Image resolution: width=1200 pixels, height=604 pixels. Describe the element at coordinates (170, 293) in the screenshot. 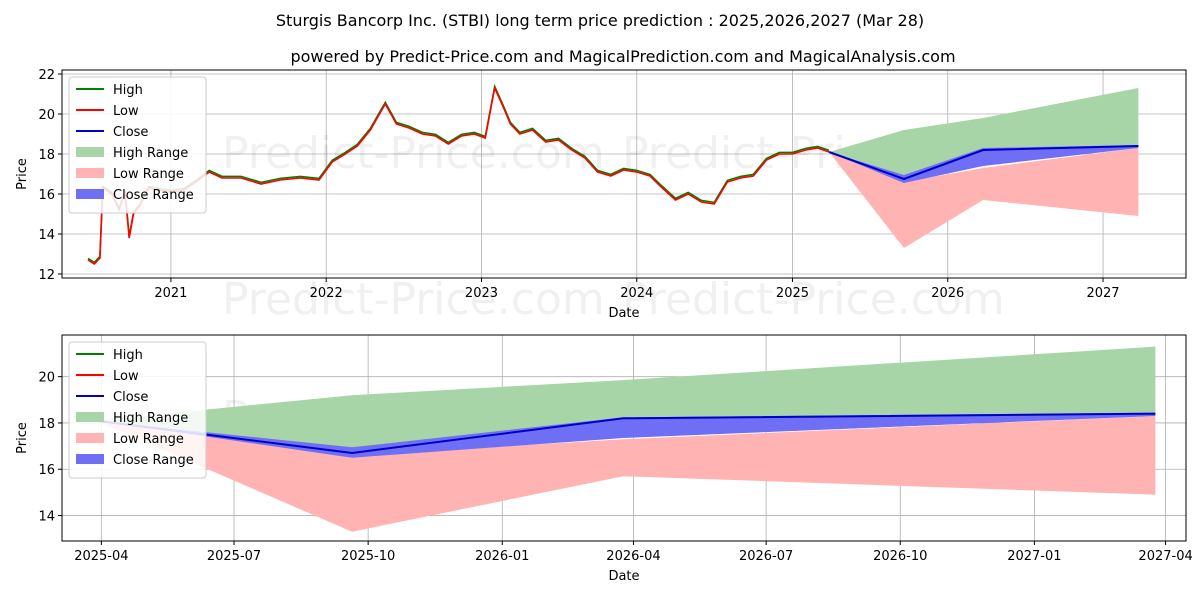

I see `x-tick-label: 2021` at that location.